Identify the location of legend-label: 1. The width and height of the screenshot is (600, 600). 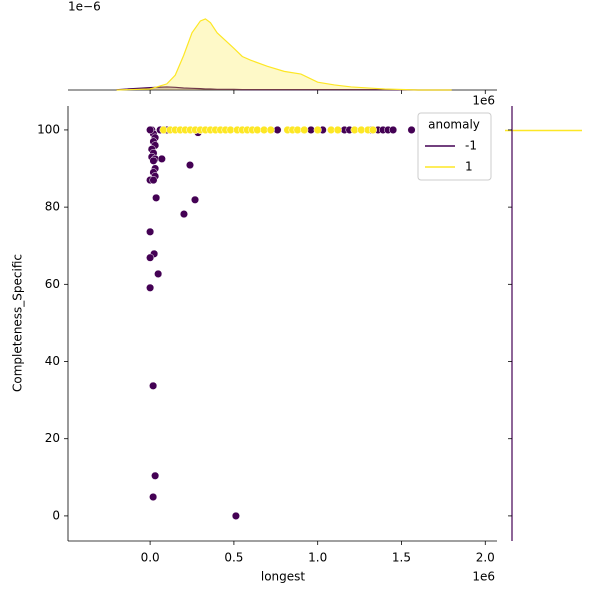
(469, 167).